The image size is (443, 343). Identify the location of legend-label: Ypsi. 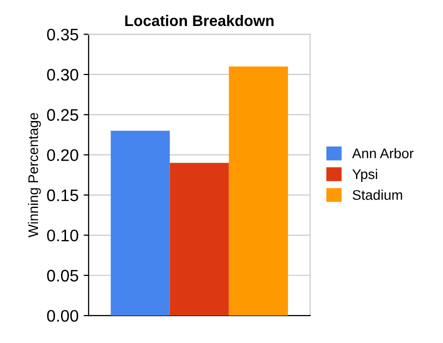
(365, 175).